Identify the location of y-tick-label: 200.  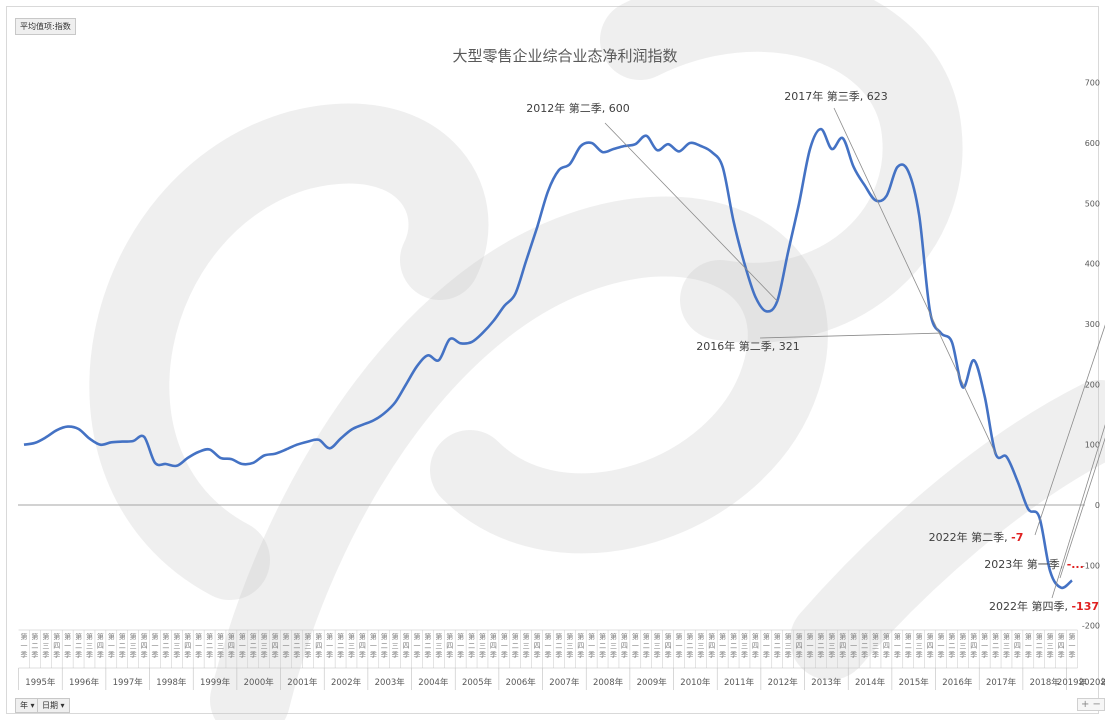
(1092, 384).